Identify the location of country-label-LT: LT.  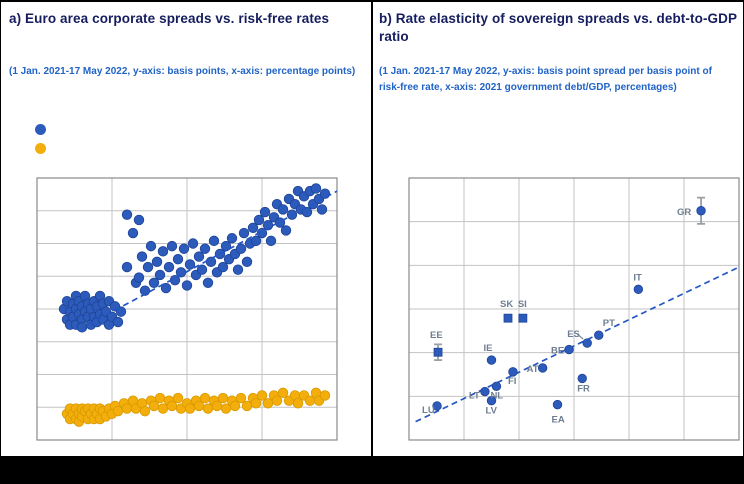
(474, 396).